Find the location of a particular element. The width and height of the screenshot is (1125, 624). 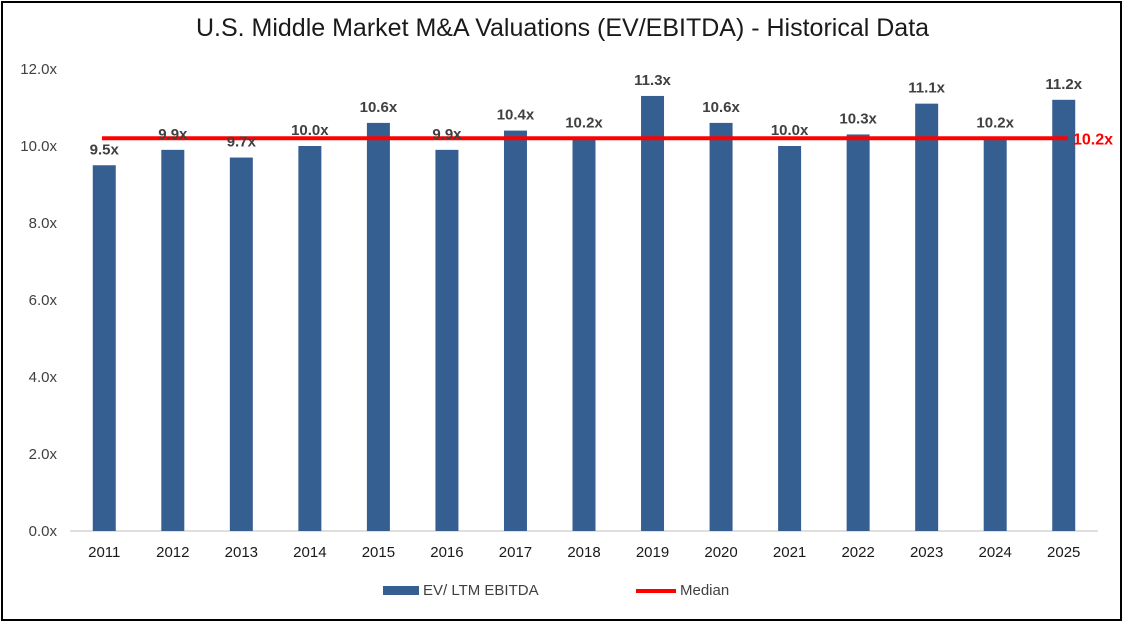

x-tick-label: 2019 is located at coordinates (652, 552).